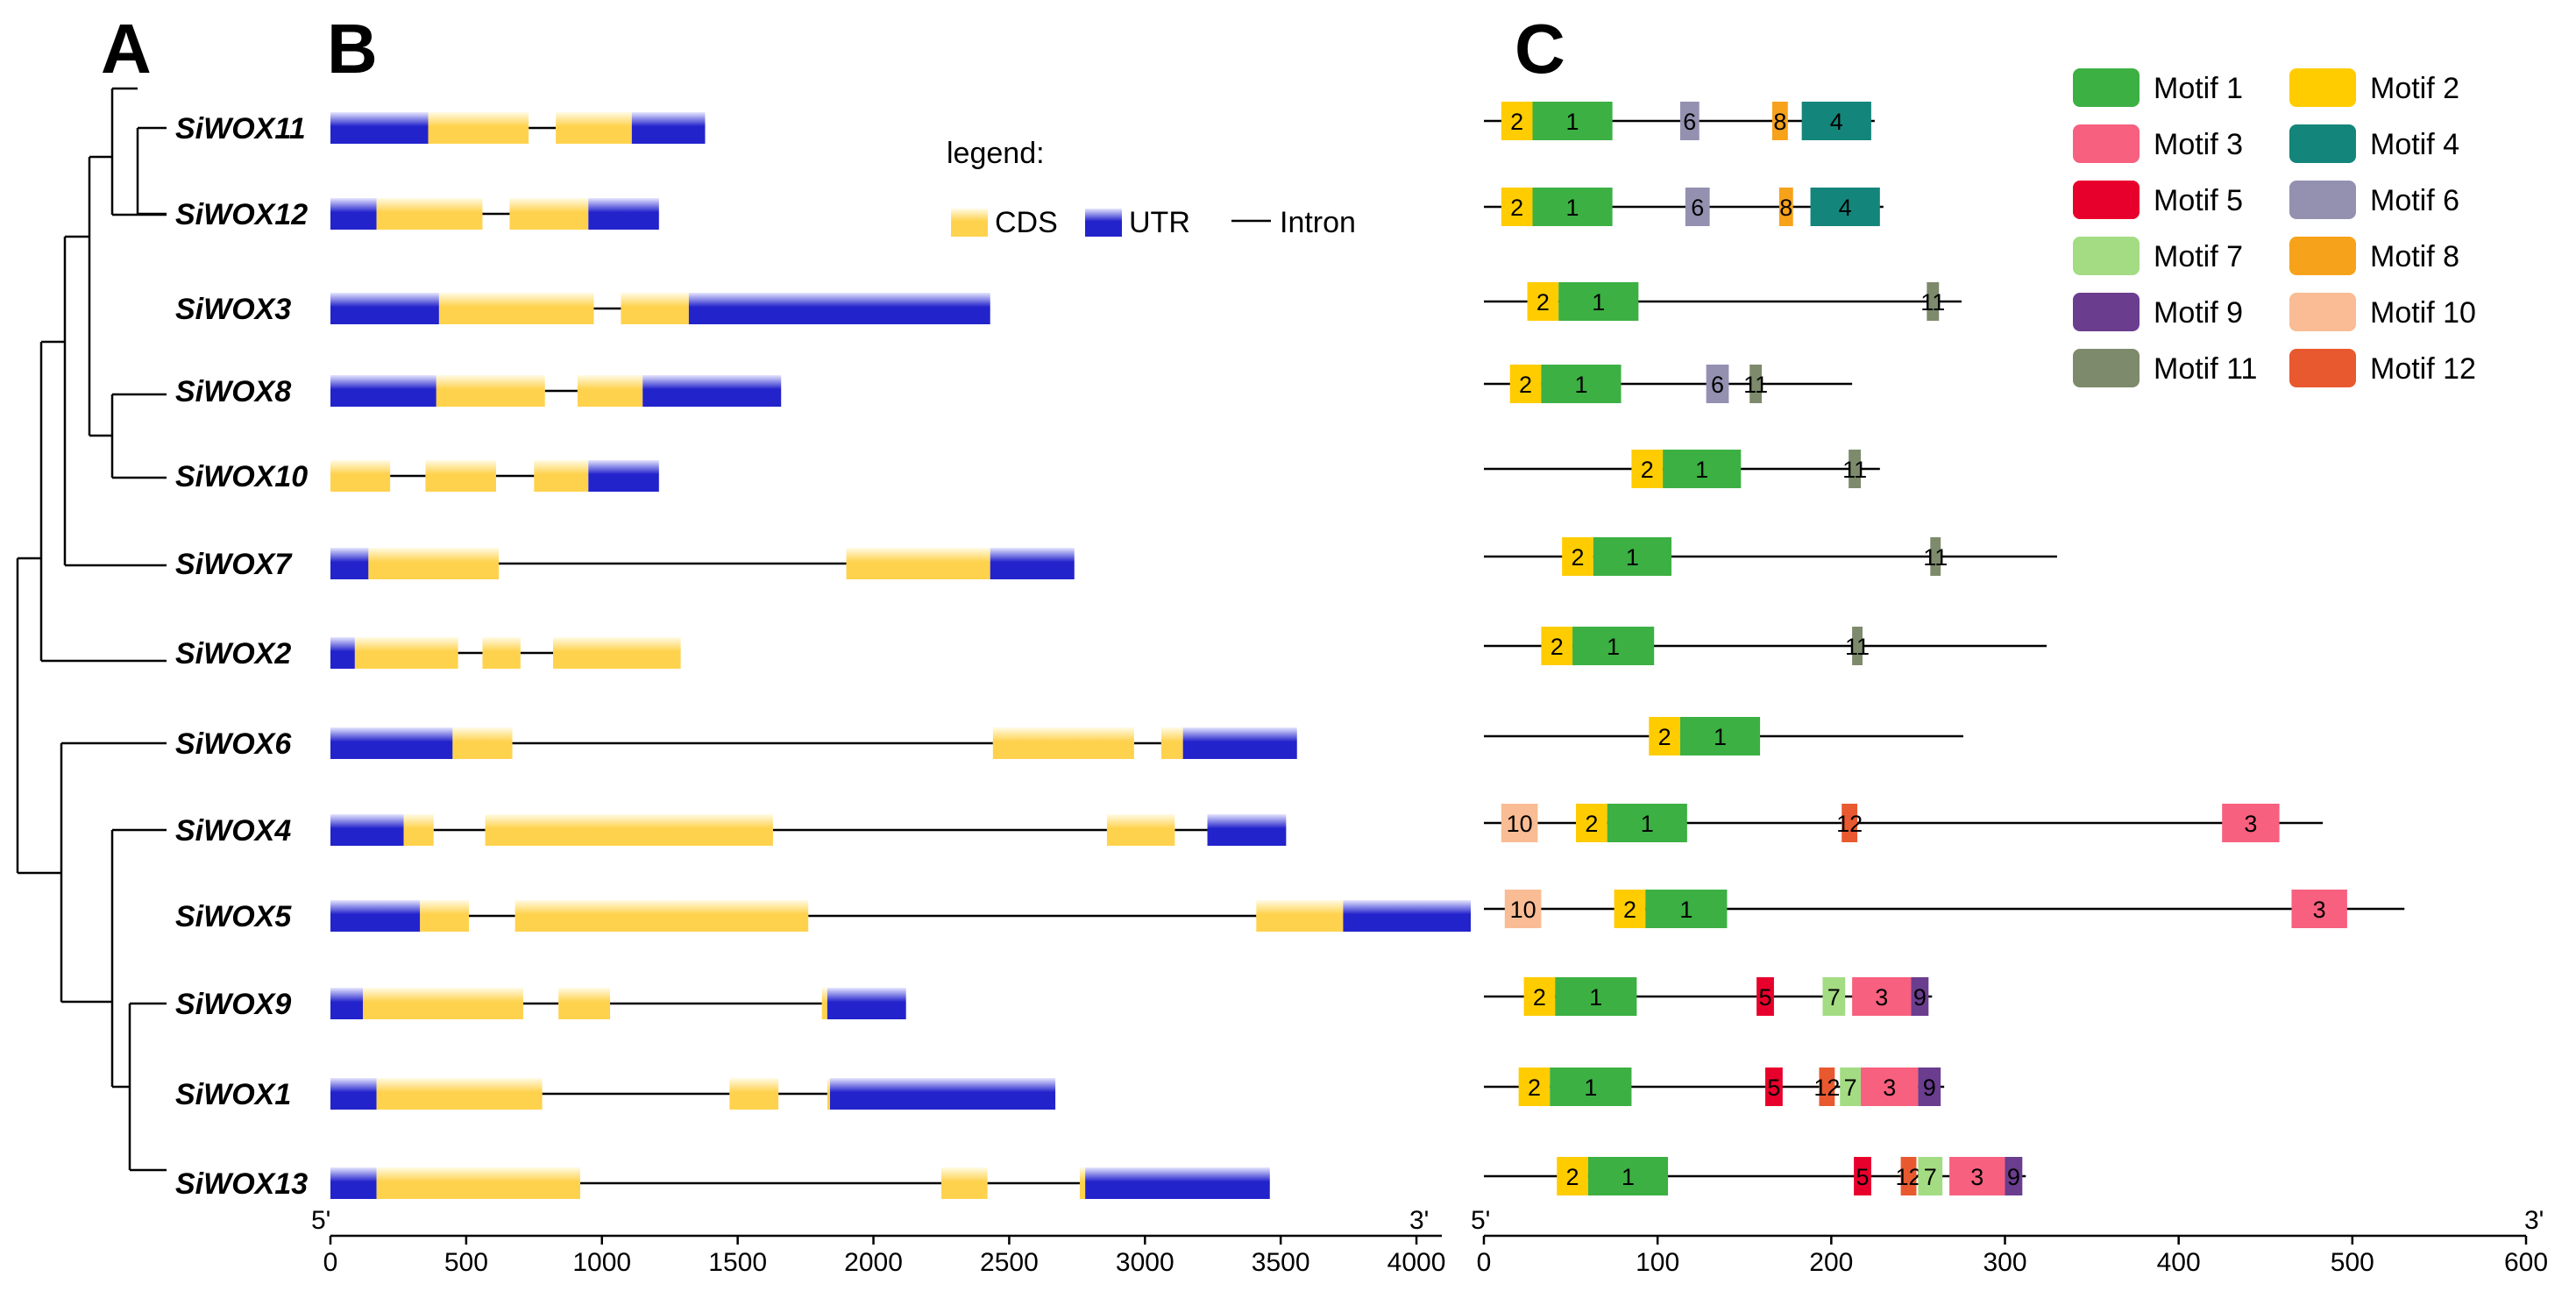 Image resolution: width=2576 pixels, height=1291 pixels. What do you see at coordinates (1484, 1262) in the screenshot?
I see `axis-c-tick-label: 0` at bounding box center [1484, 1262].